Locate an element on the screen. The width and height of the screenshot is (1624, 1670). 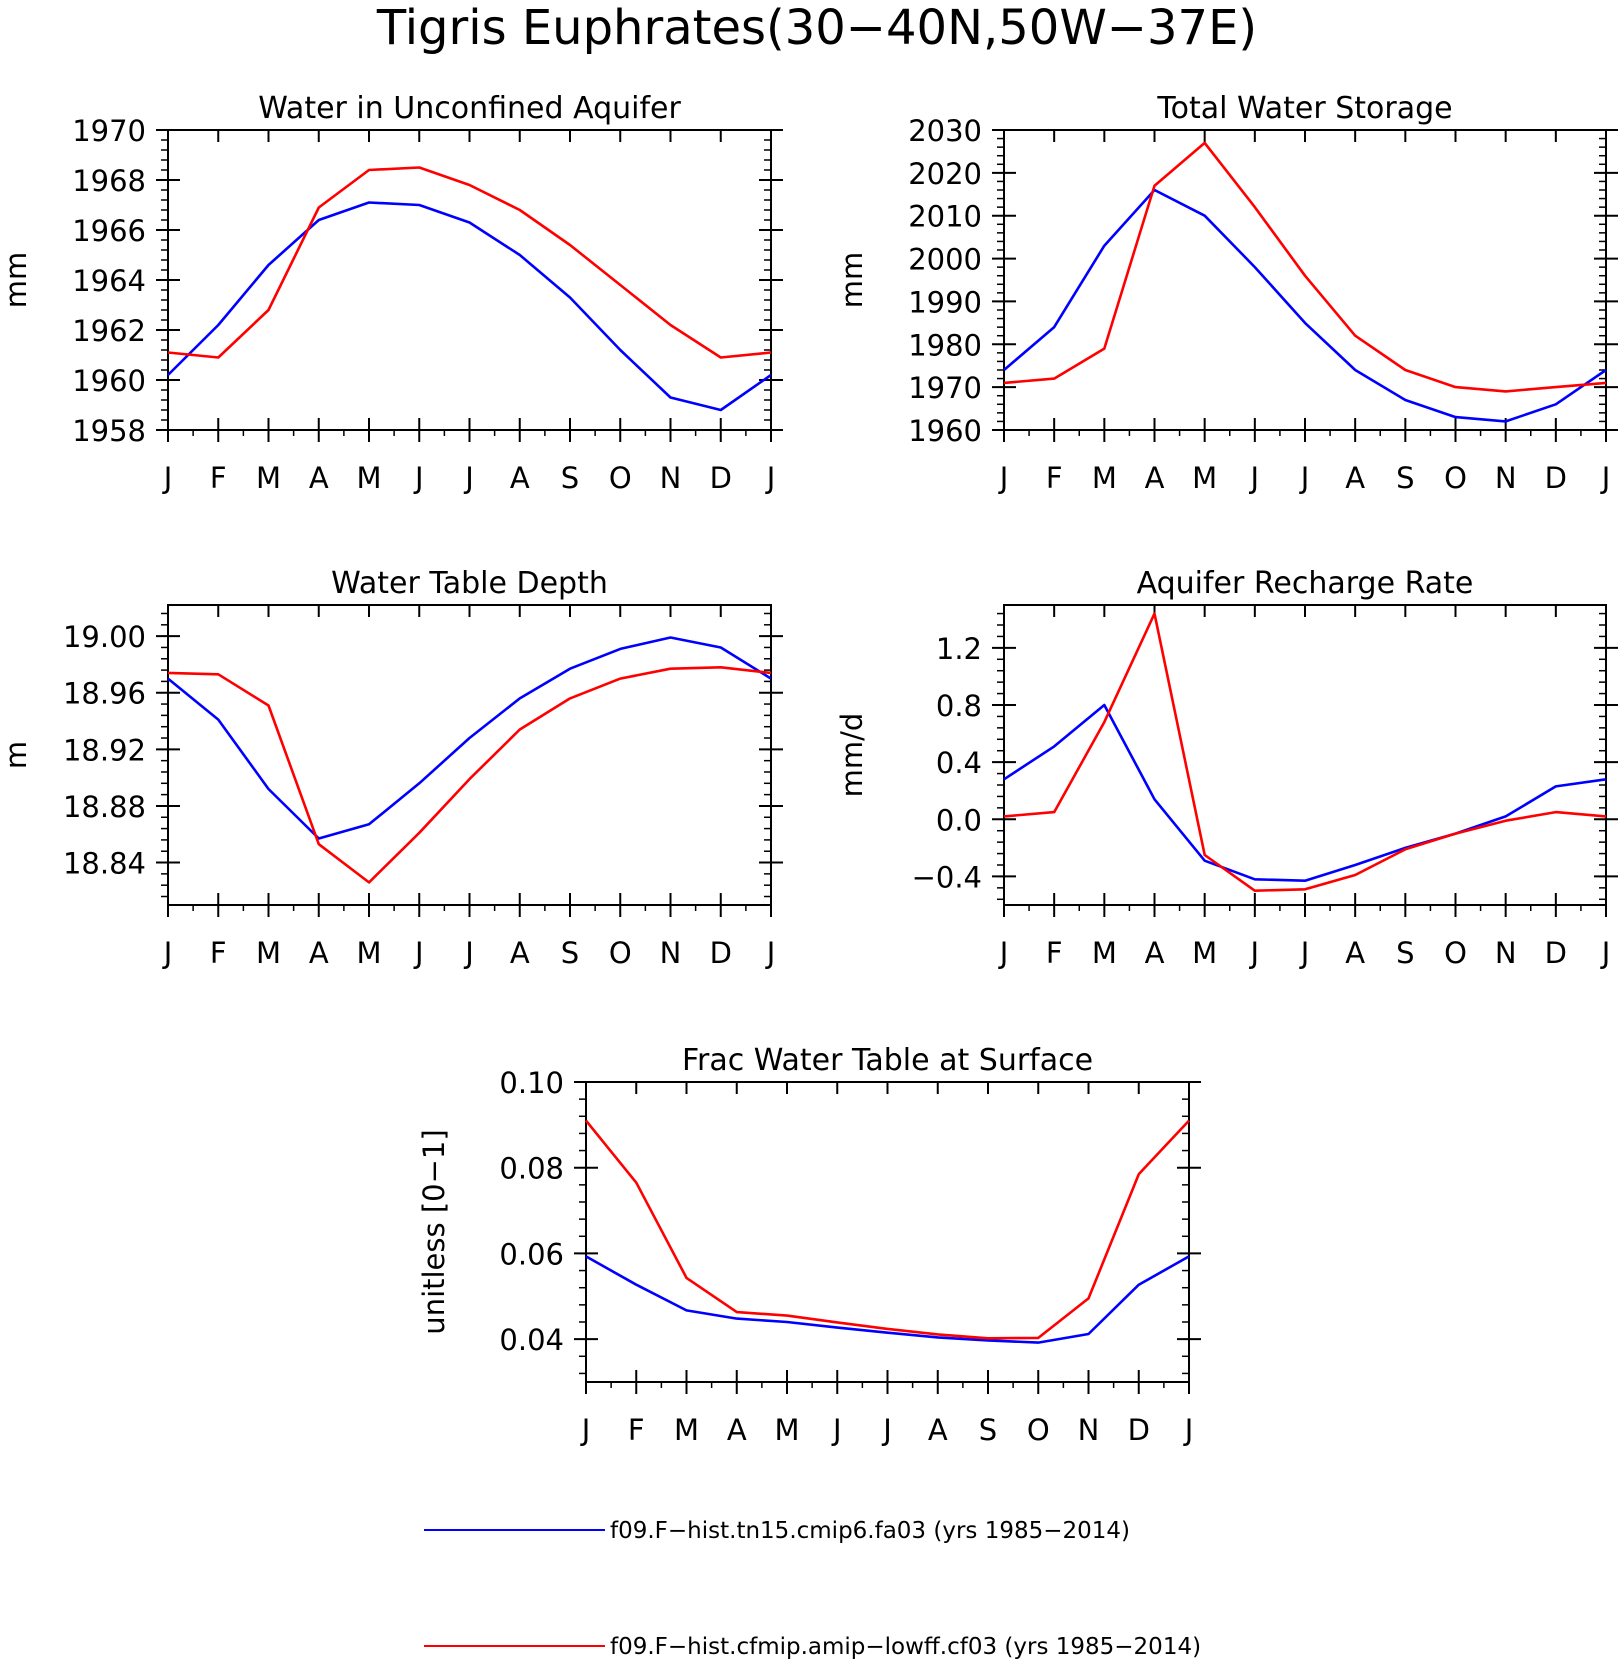
y-tick-label: 0.06 is located at coordinates (531, 1254).